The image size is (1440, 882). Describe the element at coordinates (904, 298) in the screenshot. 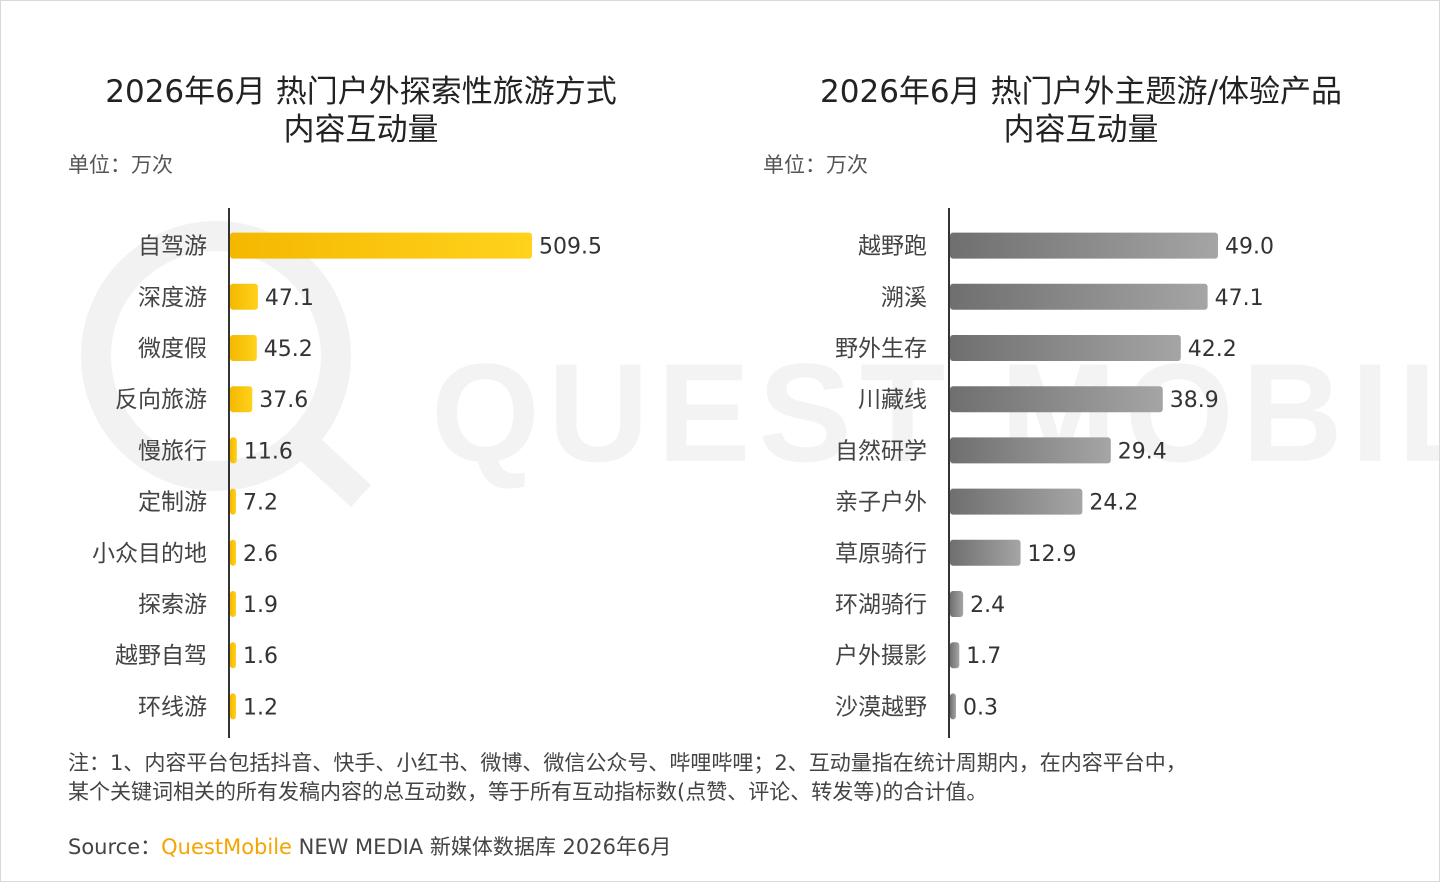

I see `category-label: 溯溪` at that location.